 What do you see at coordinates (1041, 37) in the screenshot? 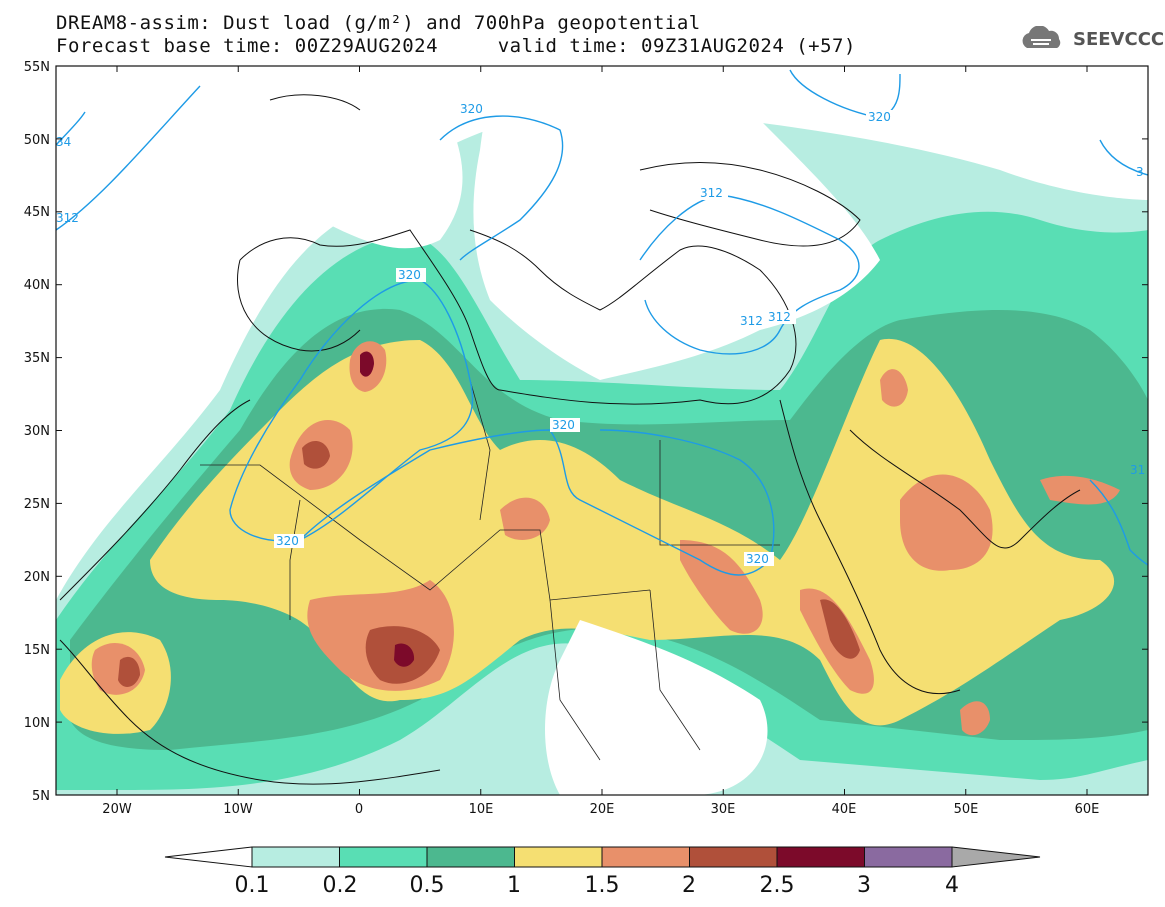
I see `cloud-icon` at bounding box center [1041, 37].